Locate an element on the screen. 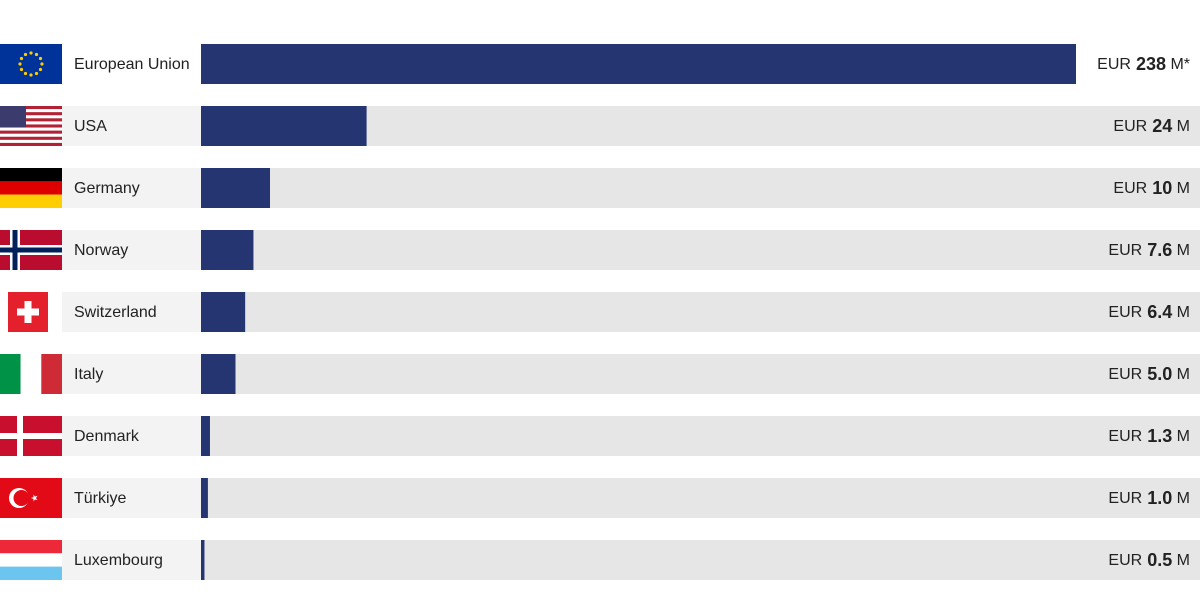 The width and height of the screenshot is (1200, 600). flag-norway is located at coordinates (31, 250).